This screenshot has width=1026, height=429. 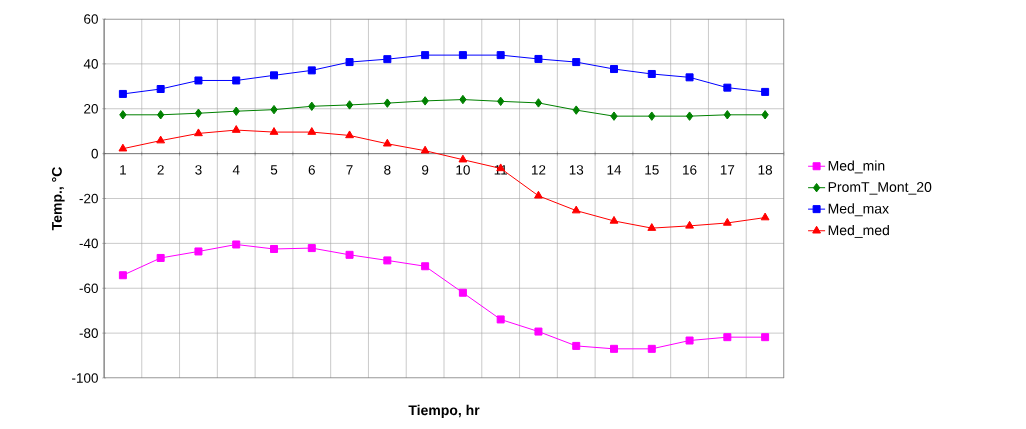 I want to click on y-axis-title: Temp., °C, so click(x=58, y=199).